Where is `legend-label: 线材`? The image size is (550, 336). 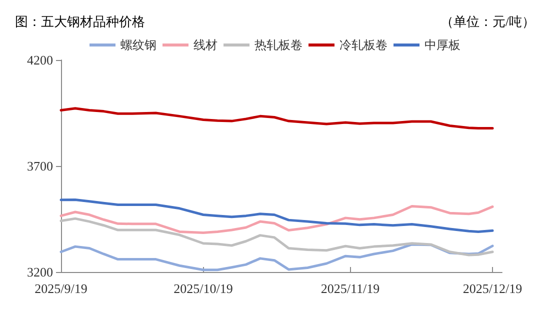 legend-label: 线材 is located at coordinates (206, 45).